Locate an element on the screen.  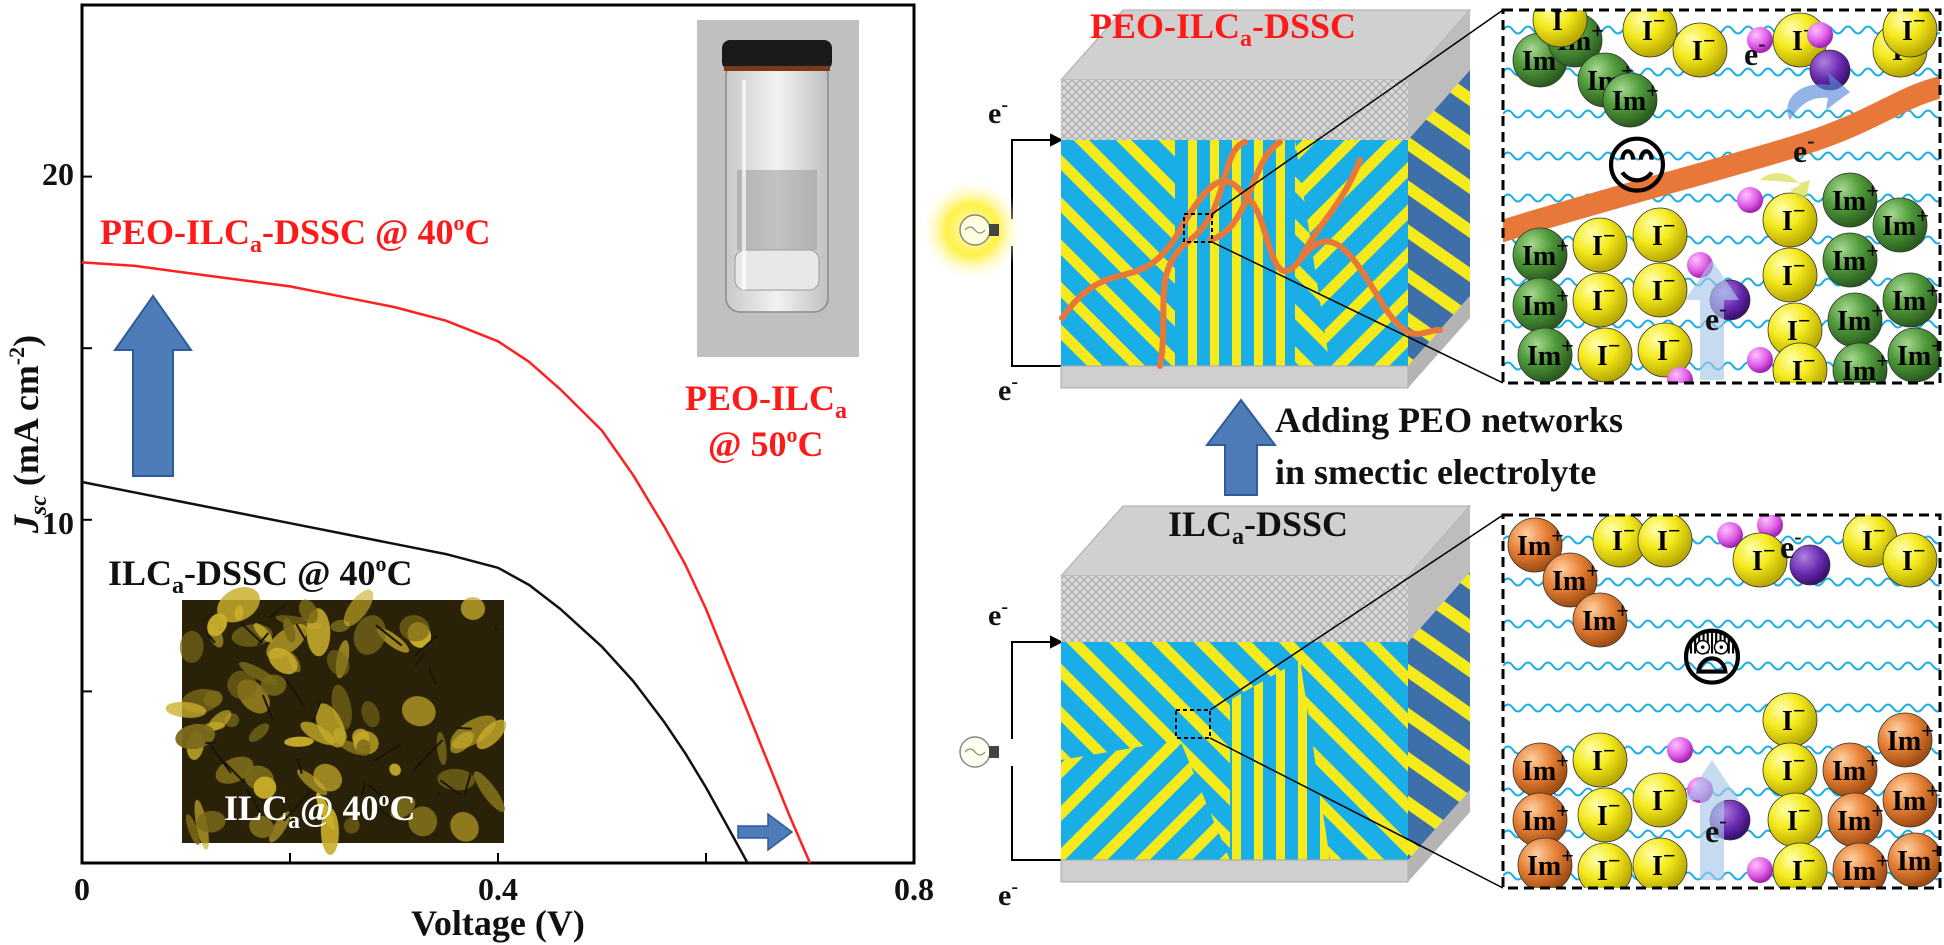
top-bulb-icon is located at coordinates (979, 230).